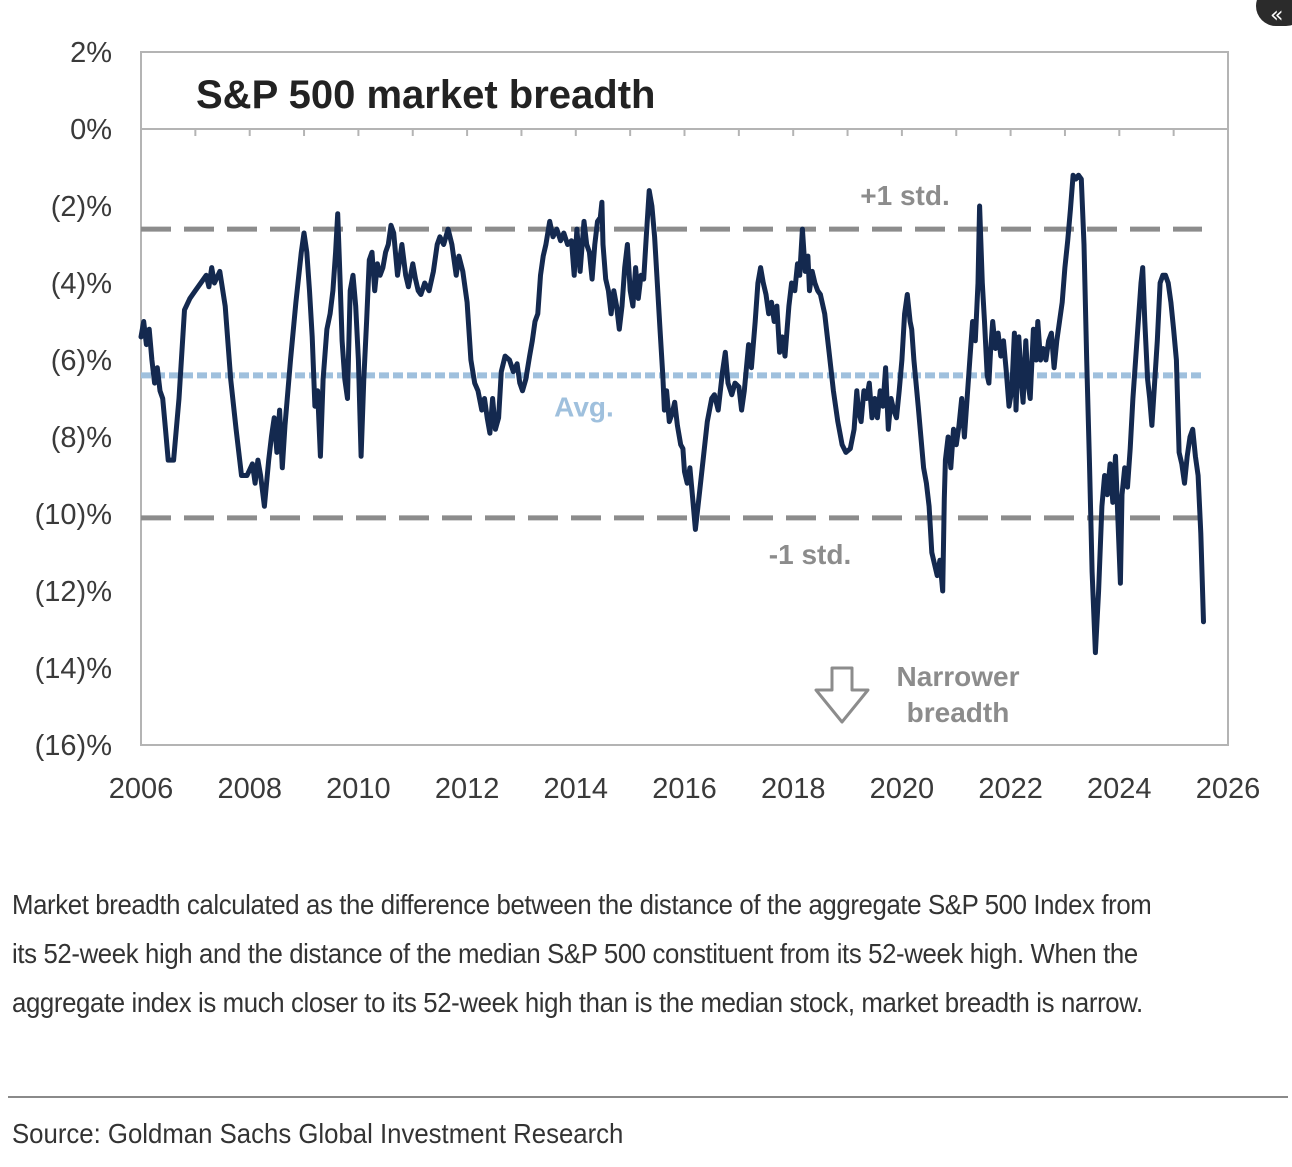 This screenshot has width=1292, height=1167. I want to click on x-tick-label: 2026, so click(1228, 789).